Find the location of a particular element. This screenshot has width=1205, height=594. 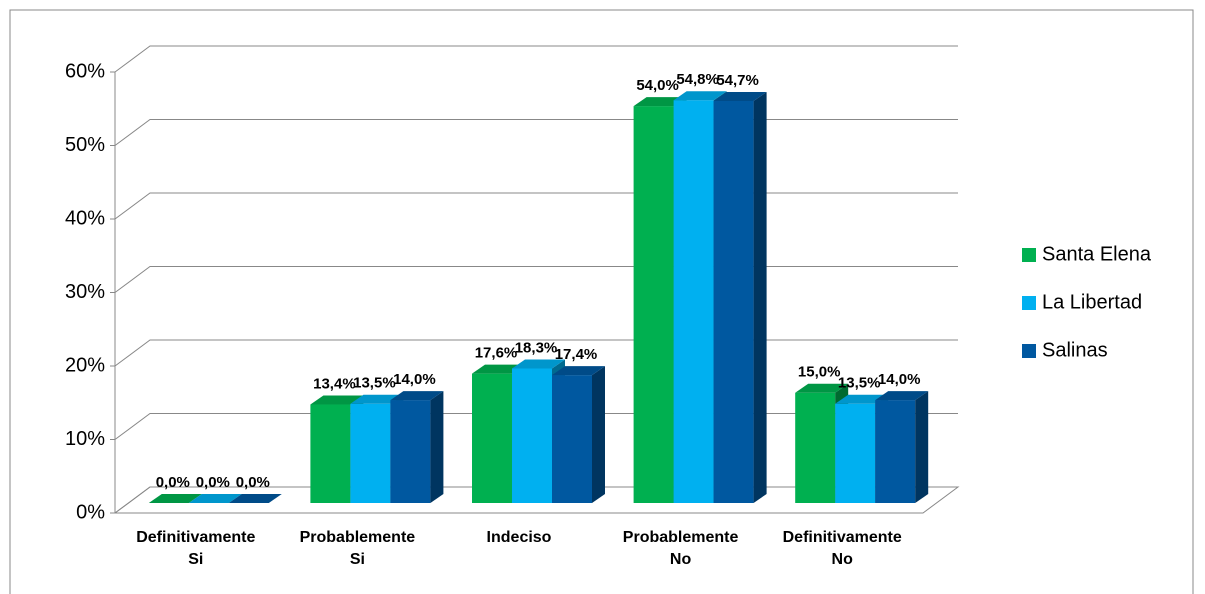

data-label: 54,8% is located at coordinates (697, 79).